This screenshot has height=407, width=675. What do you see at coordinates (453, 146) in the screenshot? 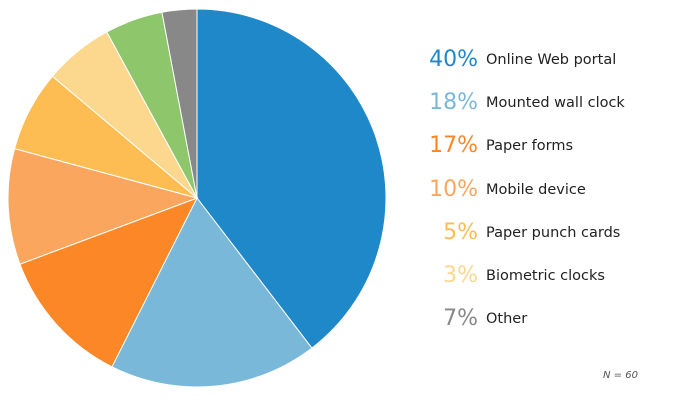
I see `legend-percentage: 17%` at bounding box center [453, 146].